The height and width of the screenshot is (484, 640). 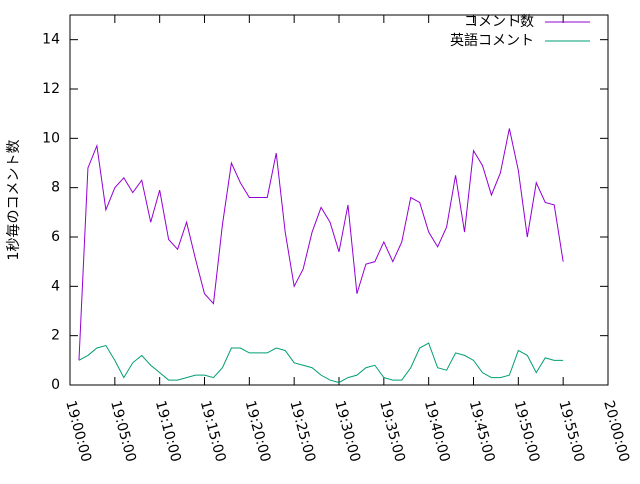 I want to click on x-tick-label: 19:45:00, so click(x=482, y=431).